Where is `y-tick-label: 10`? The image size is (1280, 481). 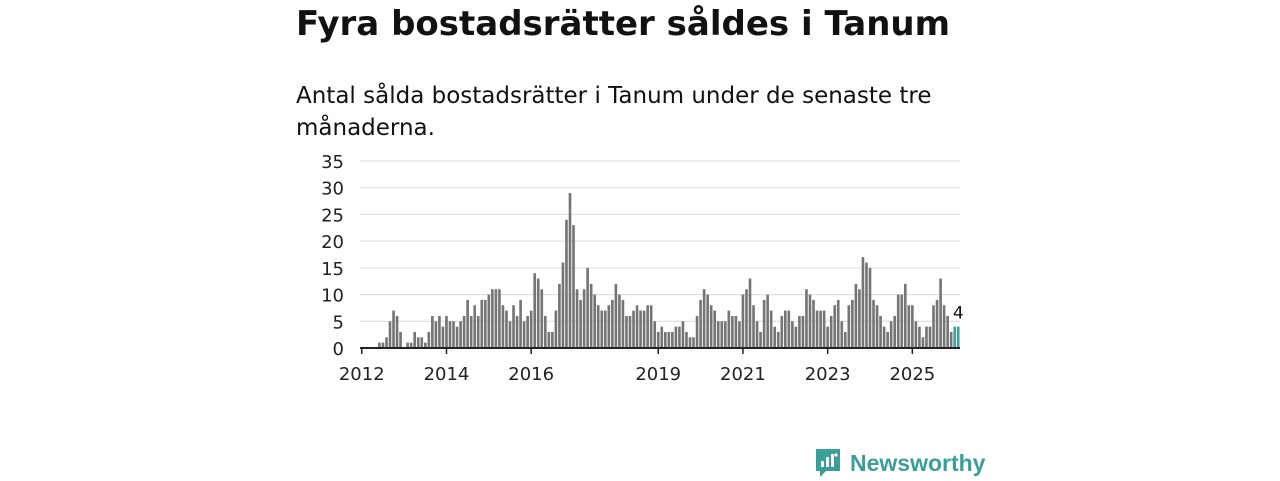 y-tick-label: 10 is located at coordinates (332, 296).